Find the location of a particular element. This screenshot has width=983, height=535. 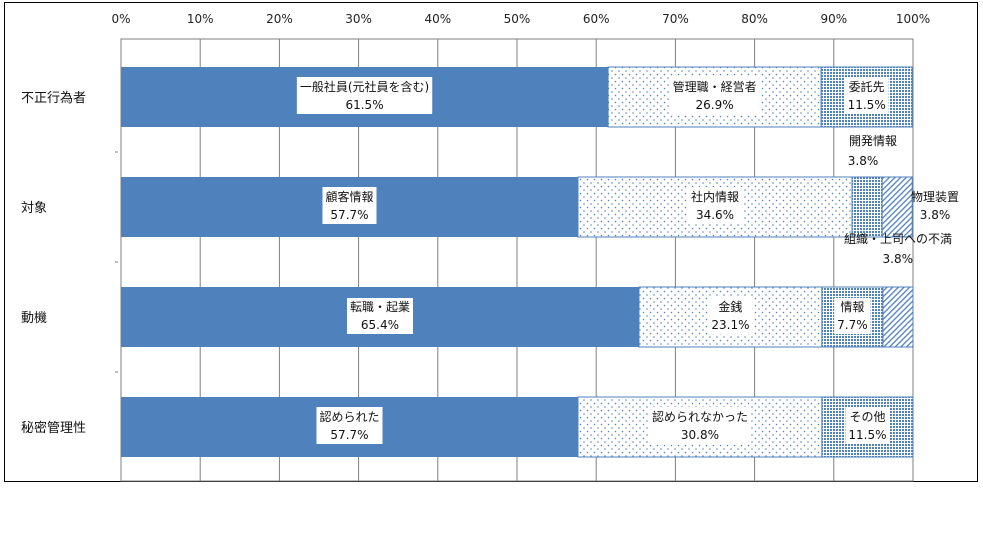

x-tick-label: 50% is located at coordinates (517, 19).